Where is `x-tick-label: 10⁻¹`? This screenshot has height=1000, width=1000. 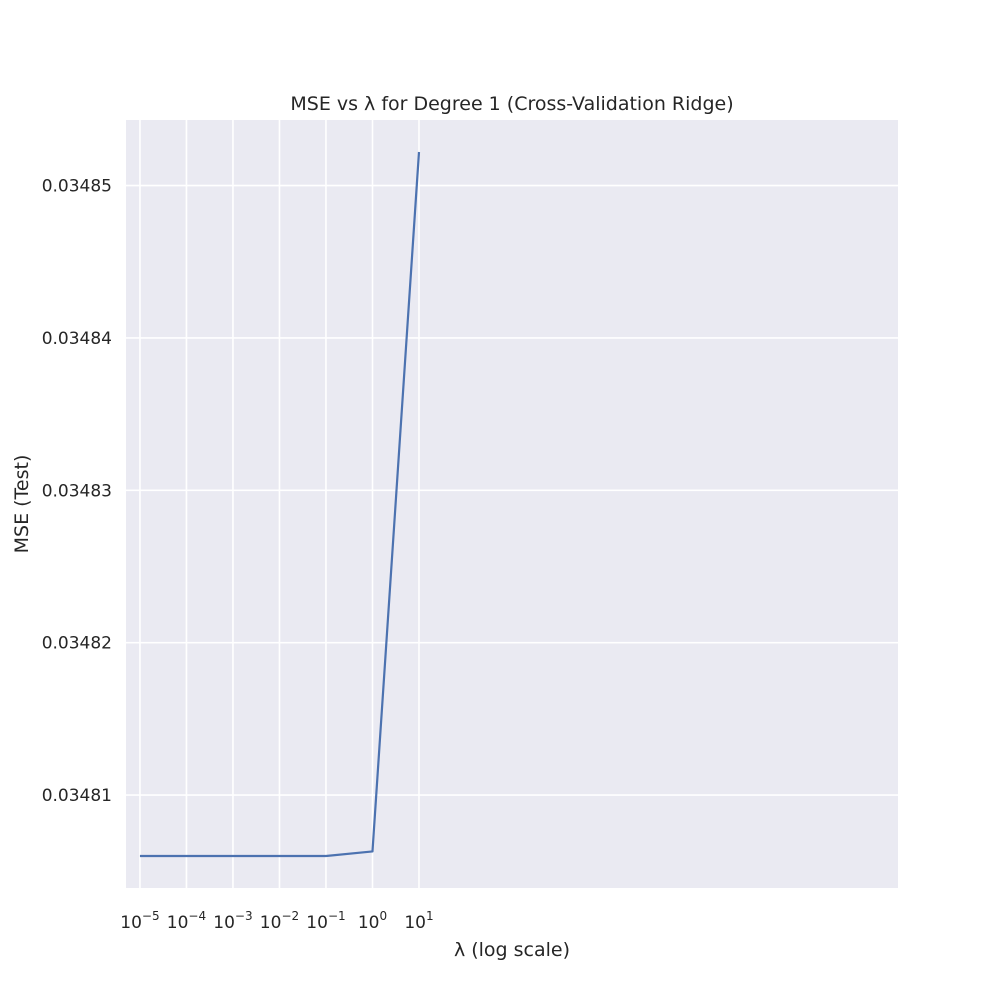
x-tick-label: 10⁻¹ is located at coordinates (325, 921).